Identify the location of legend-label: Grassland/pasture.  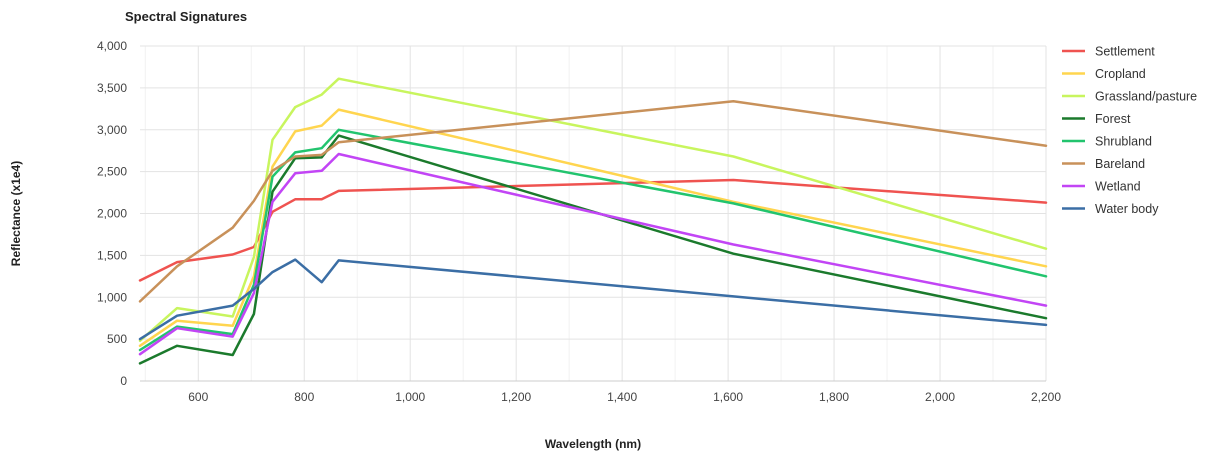
(1146, 97).